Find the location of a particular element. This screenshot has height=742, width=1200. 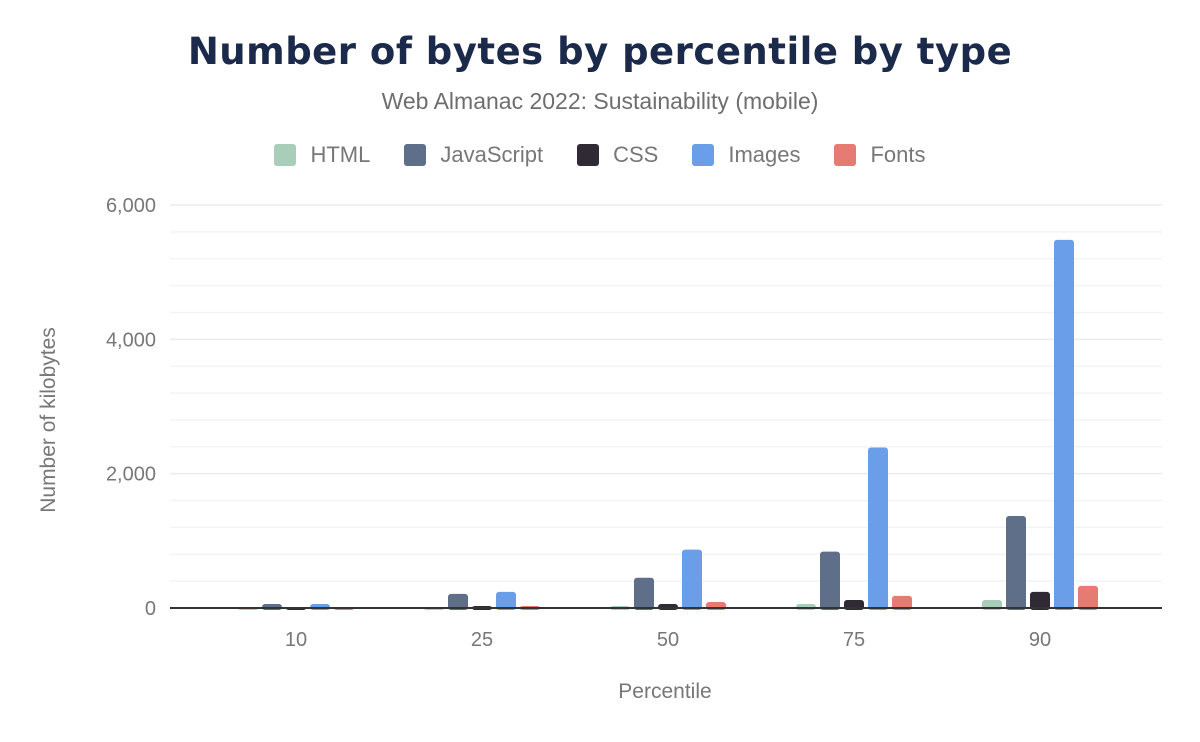

bar-html-p75 is located at coordinates (806, 606).